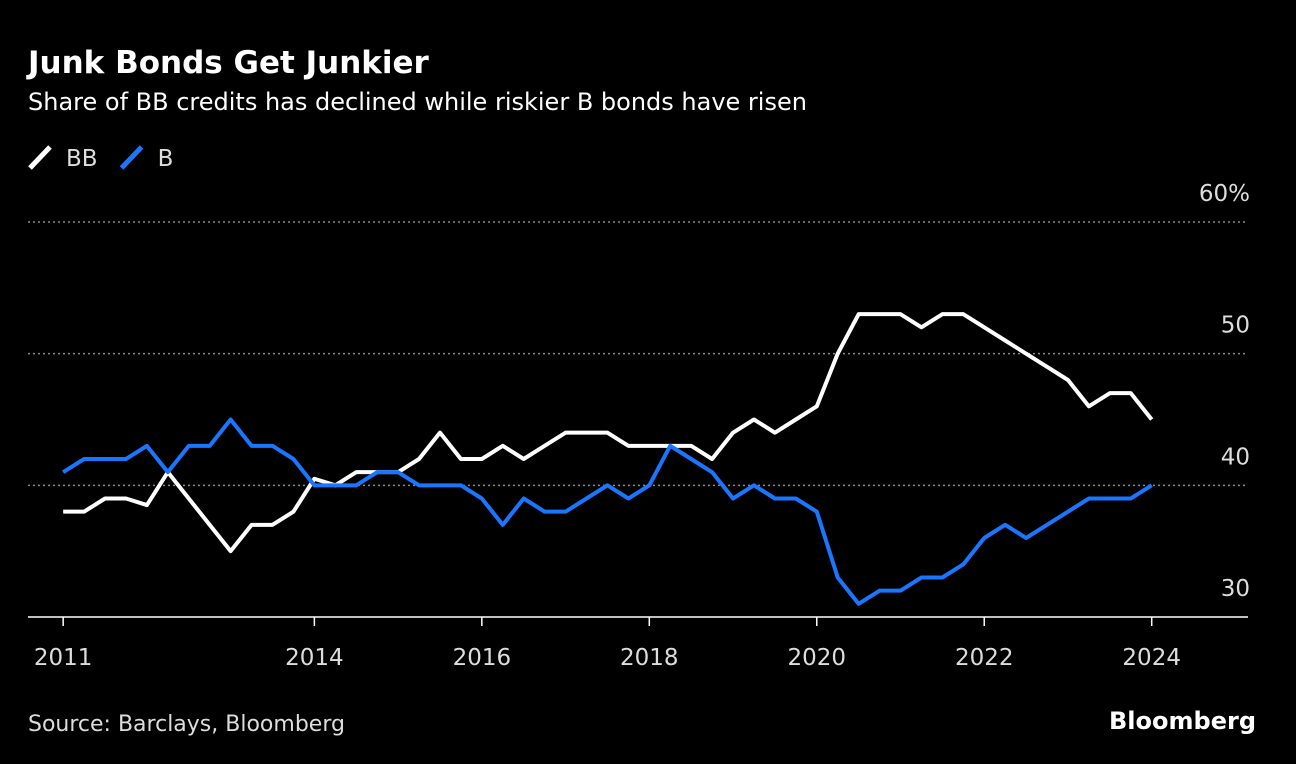 This screenshot has width=1296, height=764. Describe the element at coordinates (63, 658) in the screenshot. I see `x-tick-label: 2011` at that location.